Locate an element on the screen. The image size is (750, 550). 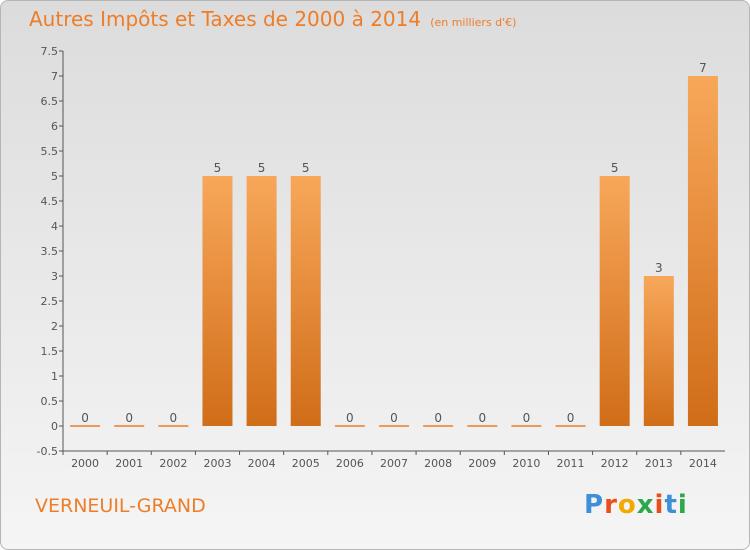
logo-letter: x is located at coordinates (645, 505).